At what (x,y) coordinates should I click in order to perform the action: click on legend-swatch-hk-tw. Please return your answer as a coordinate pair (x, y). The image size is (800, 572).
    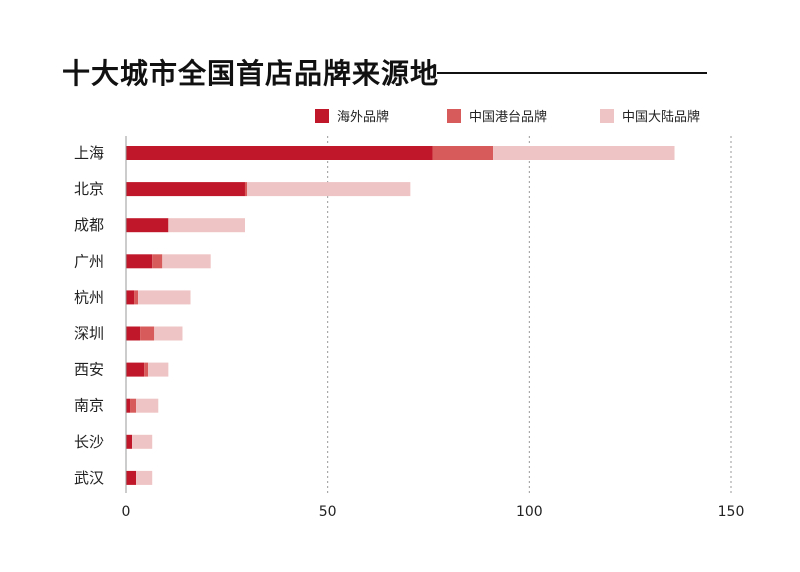
    Looking at the image, I should click on (454, 115).